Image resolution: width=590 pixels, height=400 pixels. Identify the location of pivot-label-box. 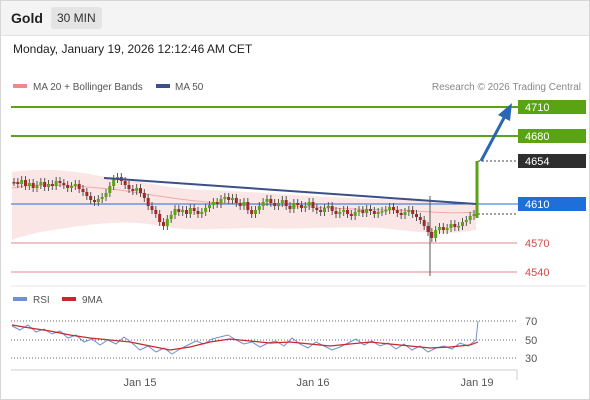
(552, 204).